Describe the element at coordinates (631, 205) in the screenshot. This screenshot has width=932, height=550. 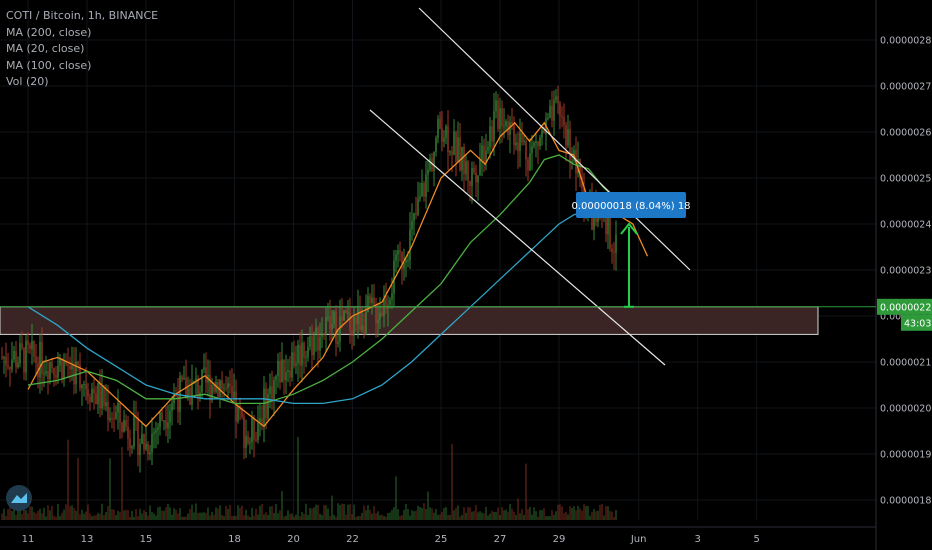
I see `measure-box` at that location.